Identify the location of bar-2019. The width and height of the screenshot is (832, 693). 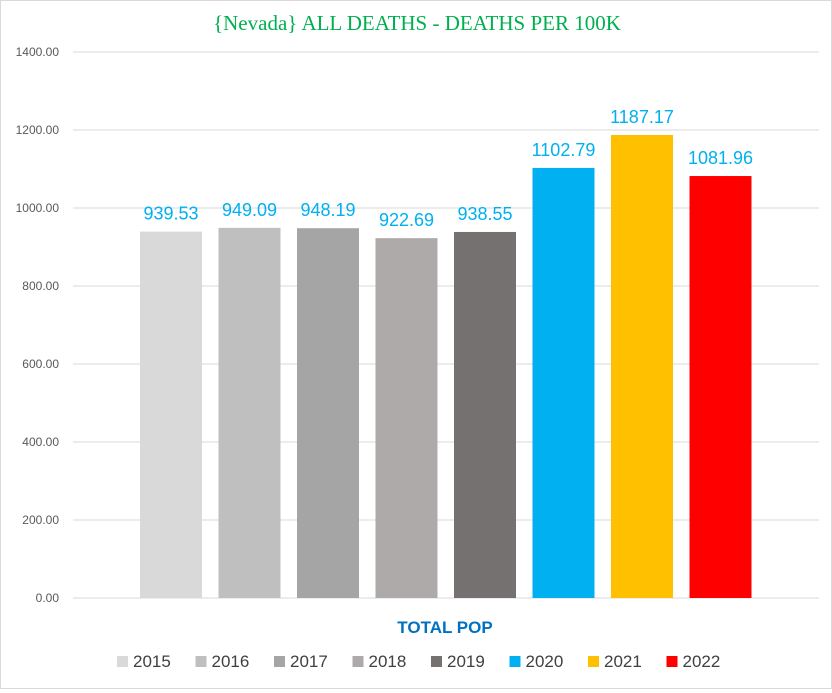
(485, 414).